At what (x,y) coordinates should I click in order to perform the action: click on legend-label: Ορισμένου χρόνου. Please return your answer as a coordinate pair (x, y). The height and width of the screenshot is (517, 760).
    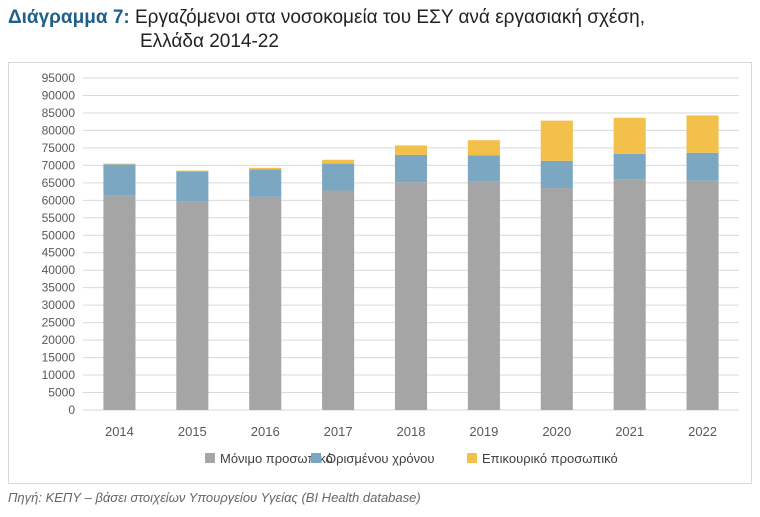
    Looking at the image, I should click on (380, 458).